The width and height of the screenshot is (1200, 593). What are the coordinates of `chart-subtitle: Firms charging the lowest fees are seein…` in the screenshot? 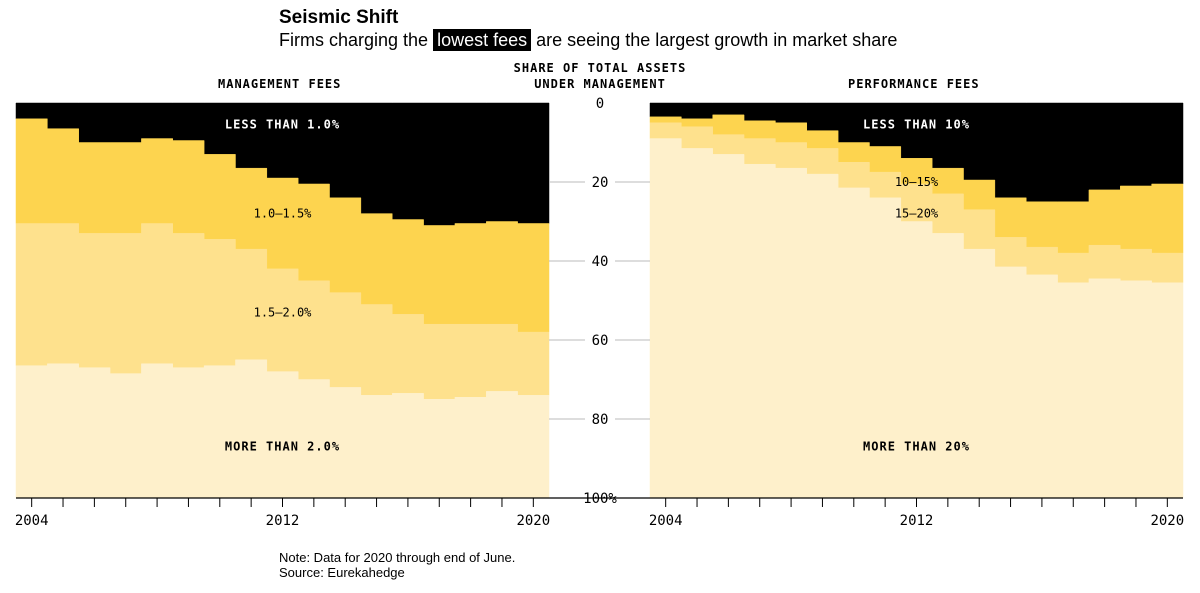 It's located at (588, 40).